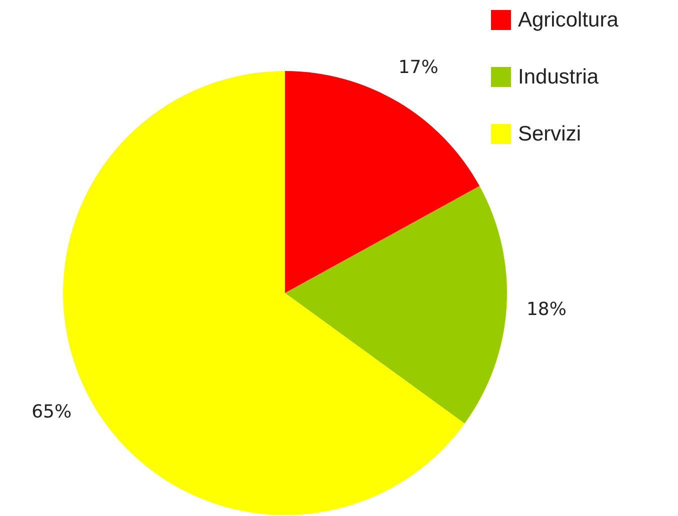 The image size is (678, 516). Describe the element at coordinates (558, 77) in the screenshot. I see `legend-label: Industria` at that location.